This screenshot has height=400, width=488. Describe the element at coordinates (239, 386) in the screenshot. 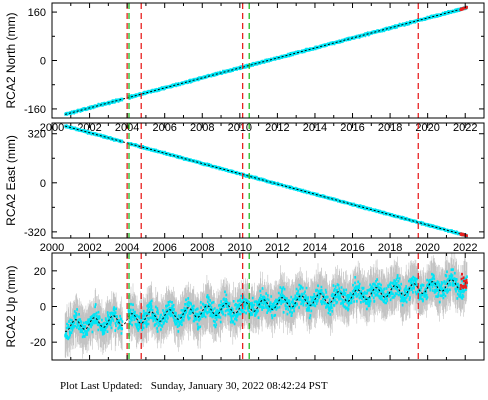

I see `footer-timestamp: Sunday, January 30, 2022 08:42:24 PST` at that location.